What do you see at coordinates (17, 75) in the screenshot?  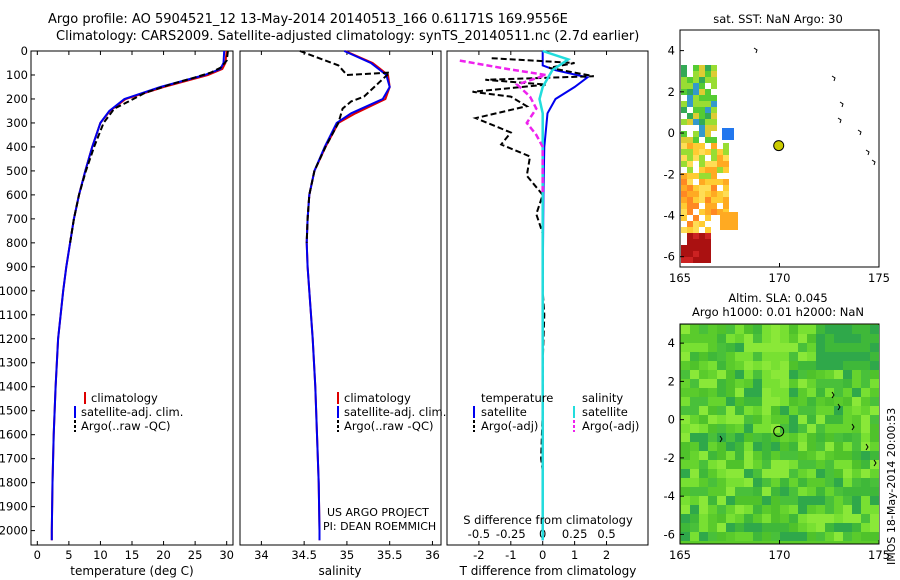 I see `depth-tick-label: 100` at bounding box center [17, 75].